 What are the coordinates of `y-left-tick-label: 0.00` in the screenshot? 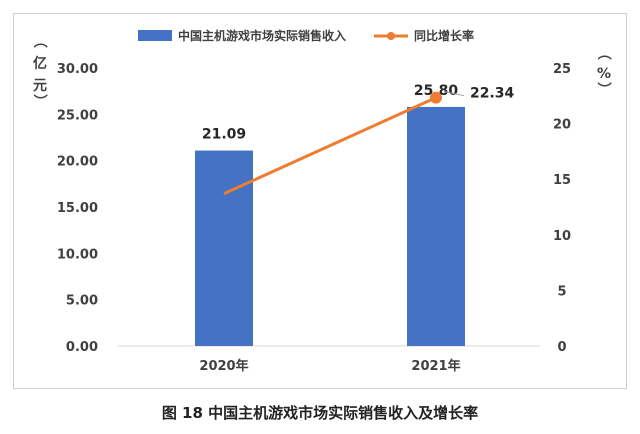 It's located at (82, 347).